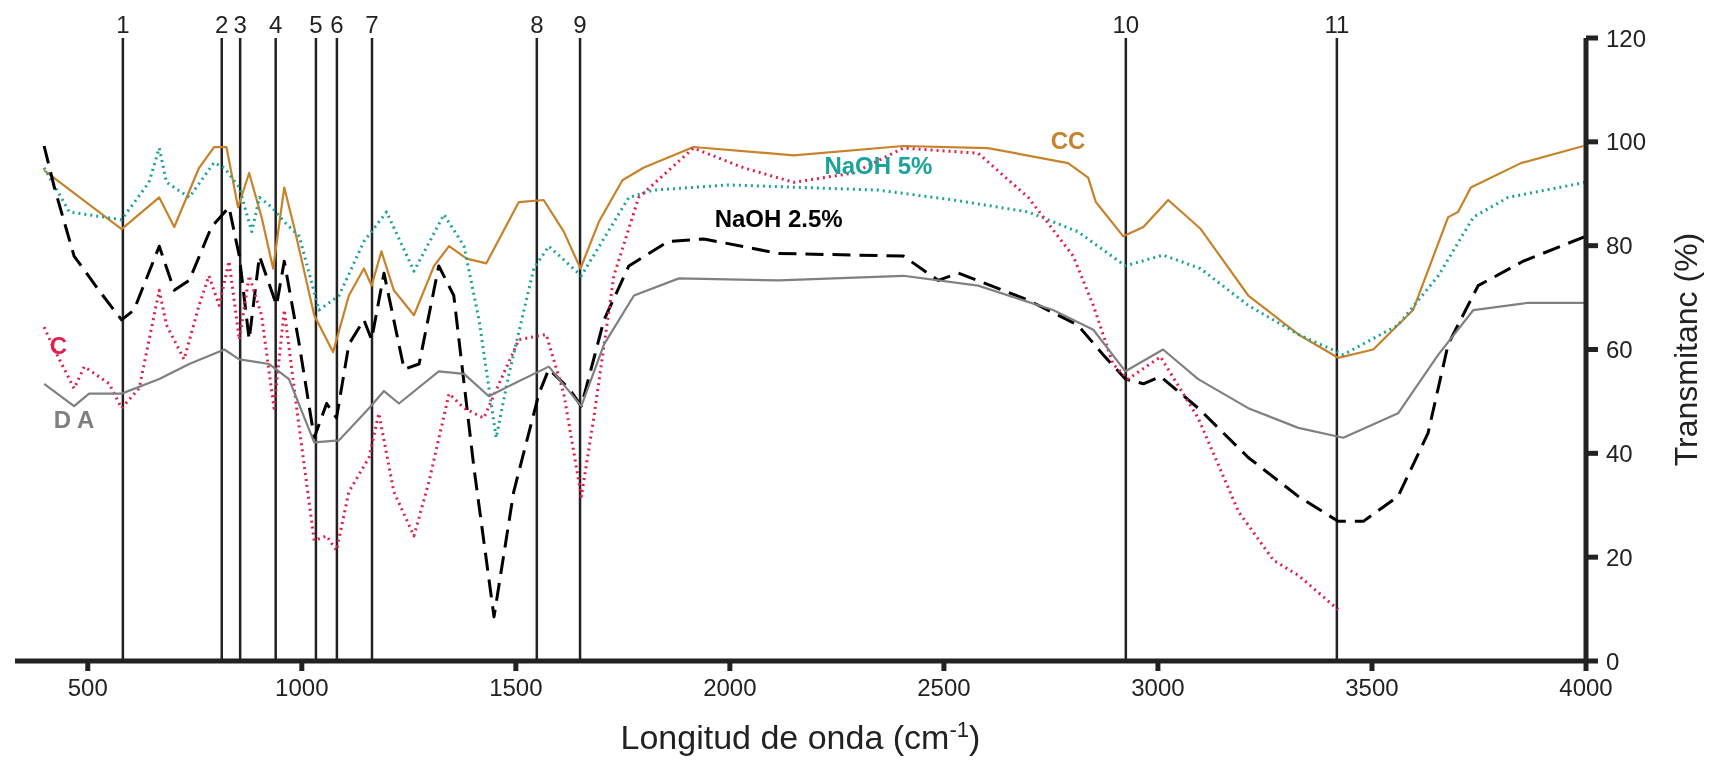 This screenshot has width=1729, height=779. Describe the element at coordinates (337, 24) in the screenshot. I see `annotation: 6` at that location.